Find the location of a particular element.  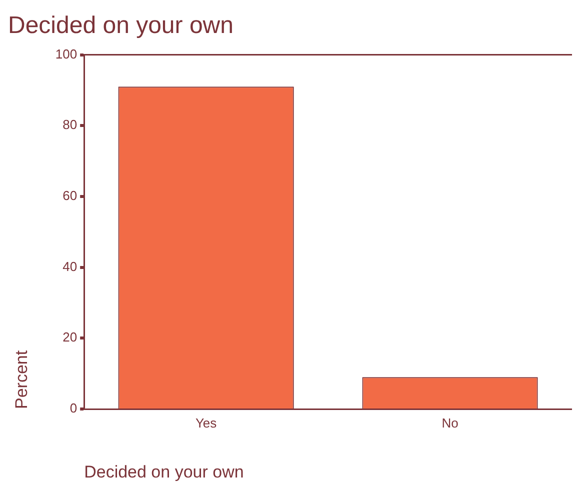

y-tick-label: 0 is located at coordinates (74, 408).